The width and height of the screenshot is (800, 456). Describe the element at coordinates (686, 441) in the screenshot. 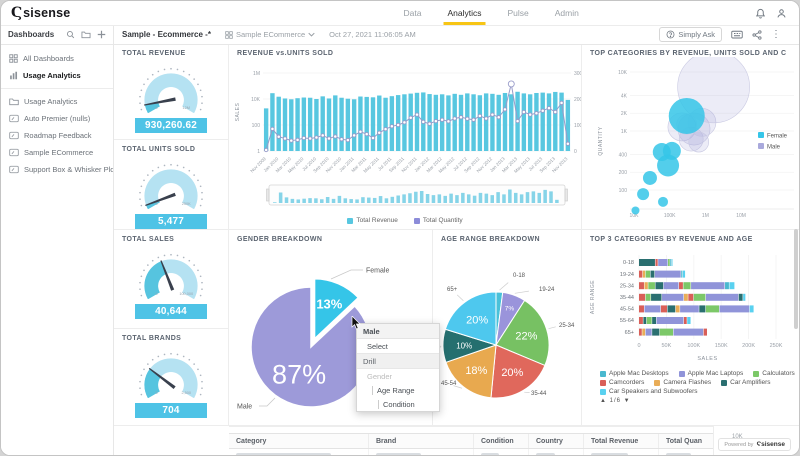

I see `table-header-total-quan: Total Quan` at that location.